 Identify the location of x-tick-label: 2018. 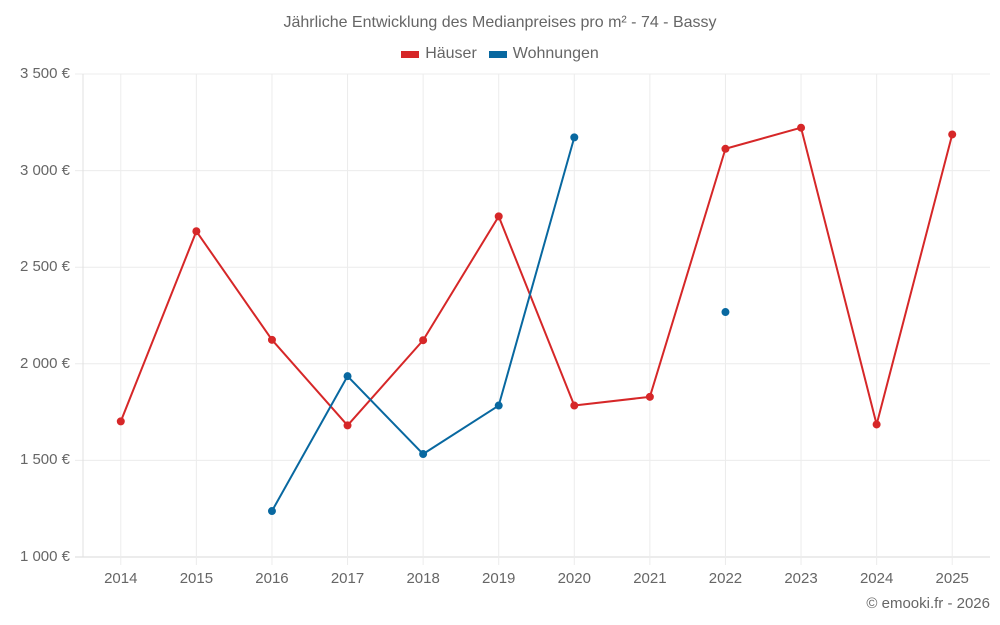
(423, 578).